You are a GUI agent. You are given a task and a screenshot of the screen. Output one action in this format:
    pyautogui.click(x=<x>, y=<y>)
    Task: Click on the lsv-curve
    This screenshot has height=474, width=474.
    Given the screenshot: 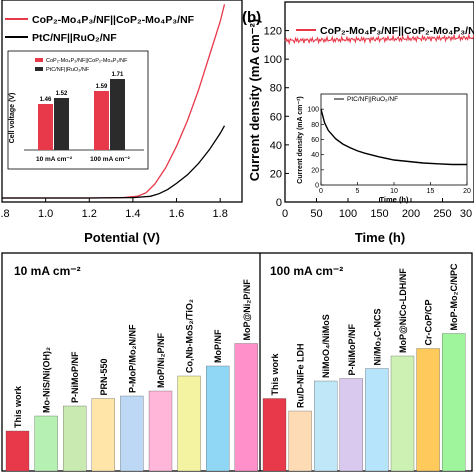 What is the action you would take?
    pyautogui.click(x=114, y=162)
    